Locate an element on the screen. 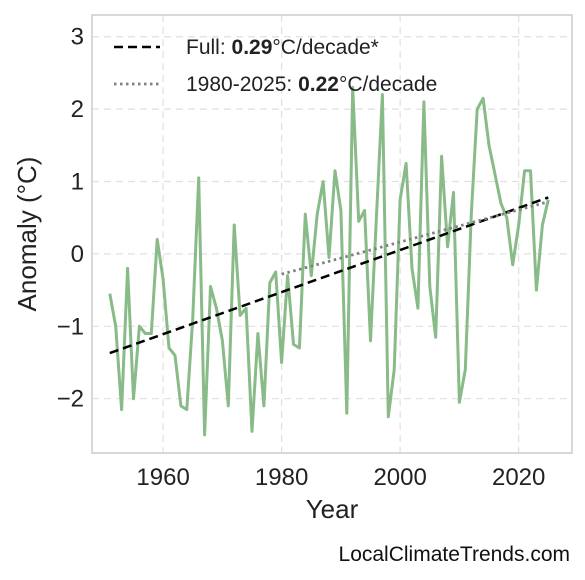 The height and width of the screenshot is (580, 585). y-tick-label: 0 is located at coordinates (77, 254).